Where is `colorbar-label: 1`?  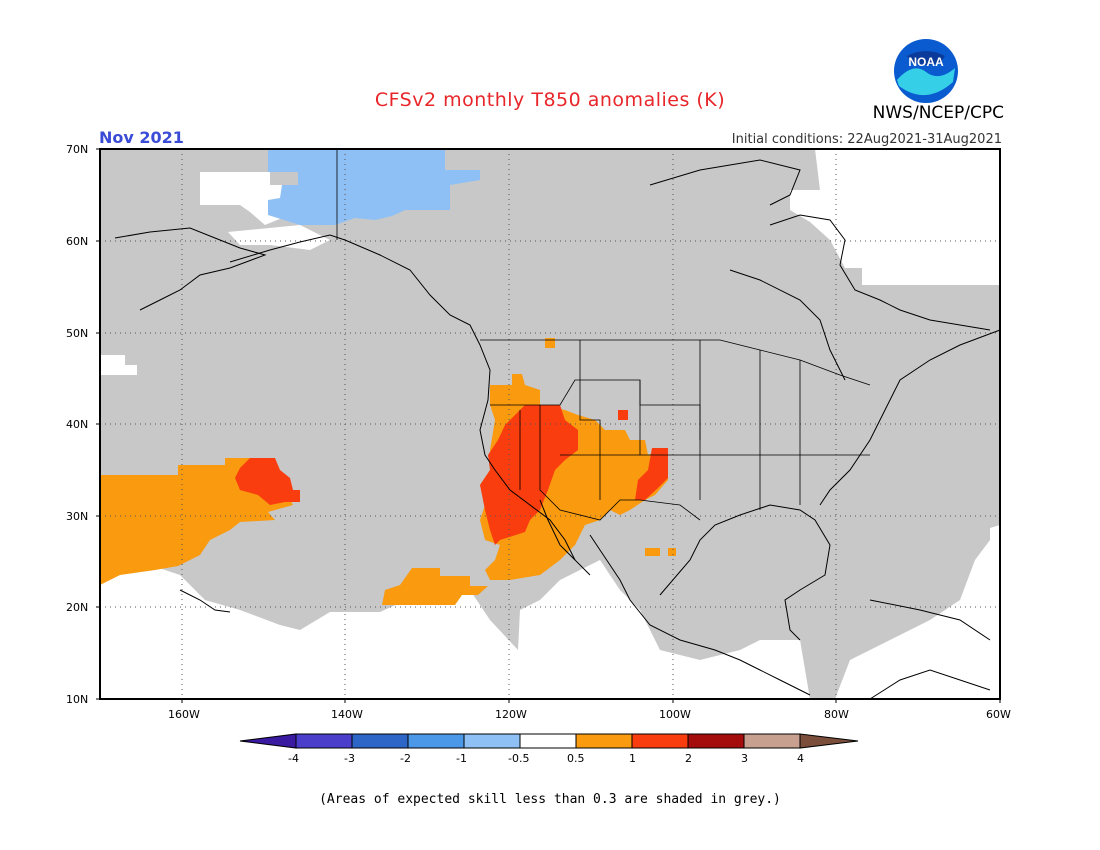 colorbar-label: 1 is located at coordinates (632, 758).